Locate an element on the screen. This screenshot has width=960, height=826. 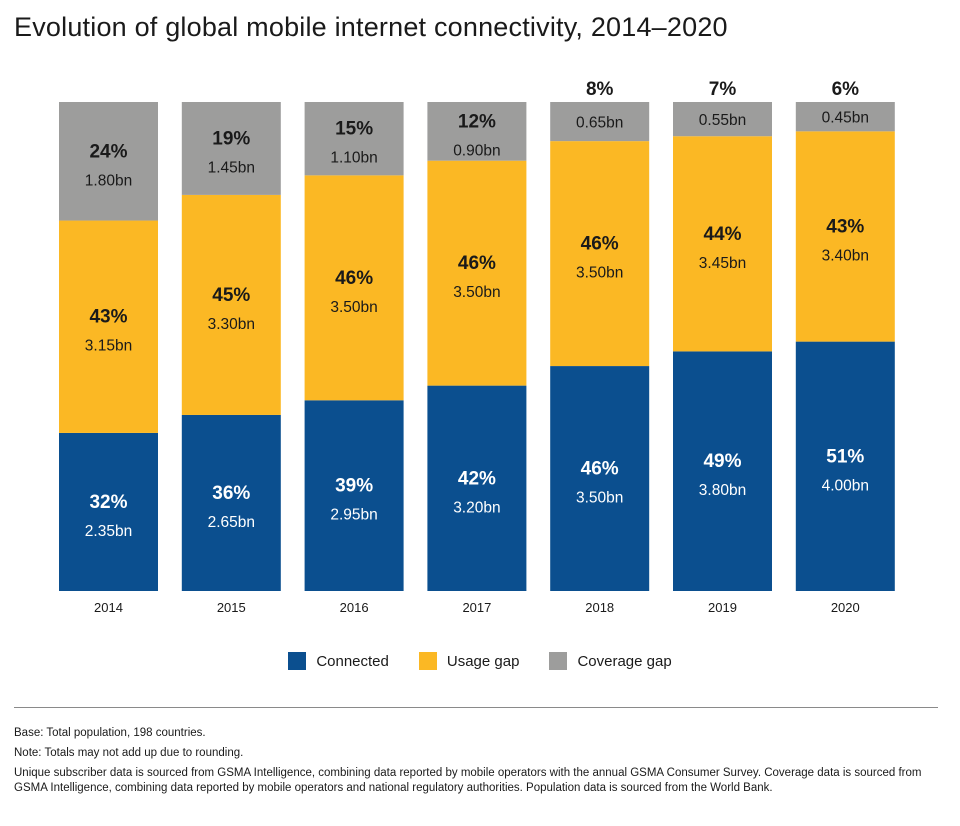
bar-connected-2016 is located at coordinates (354, 495).